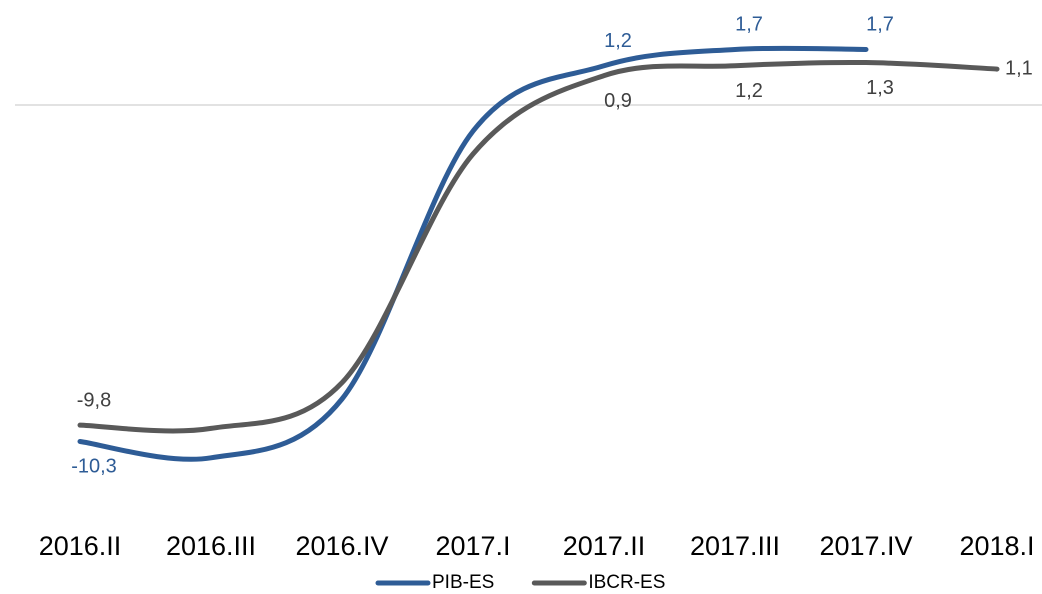 The height and width of the screenshot is (594, 1042). I want to click on x-tick-label: 2017.III, so click(735, 546).